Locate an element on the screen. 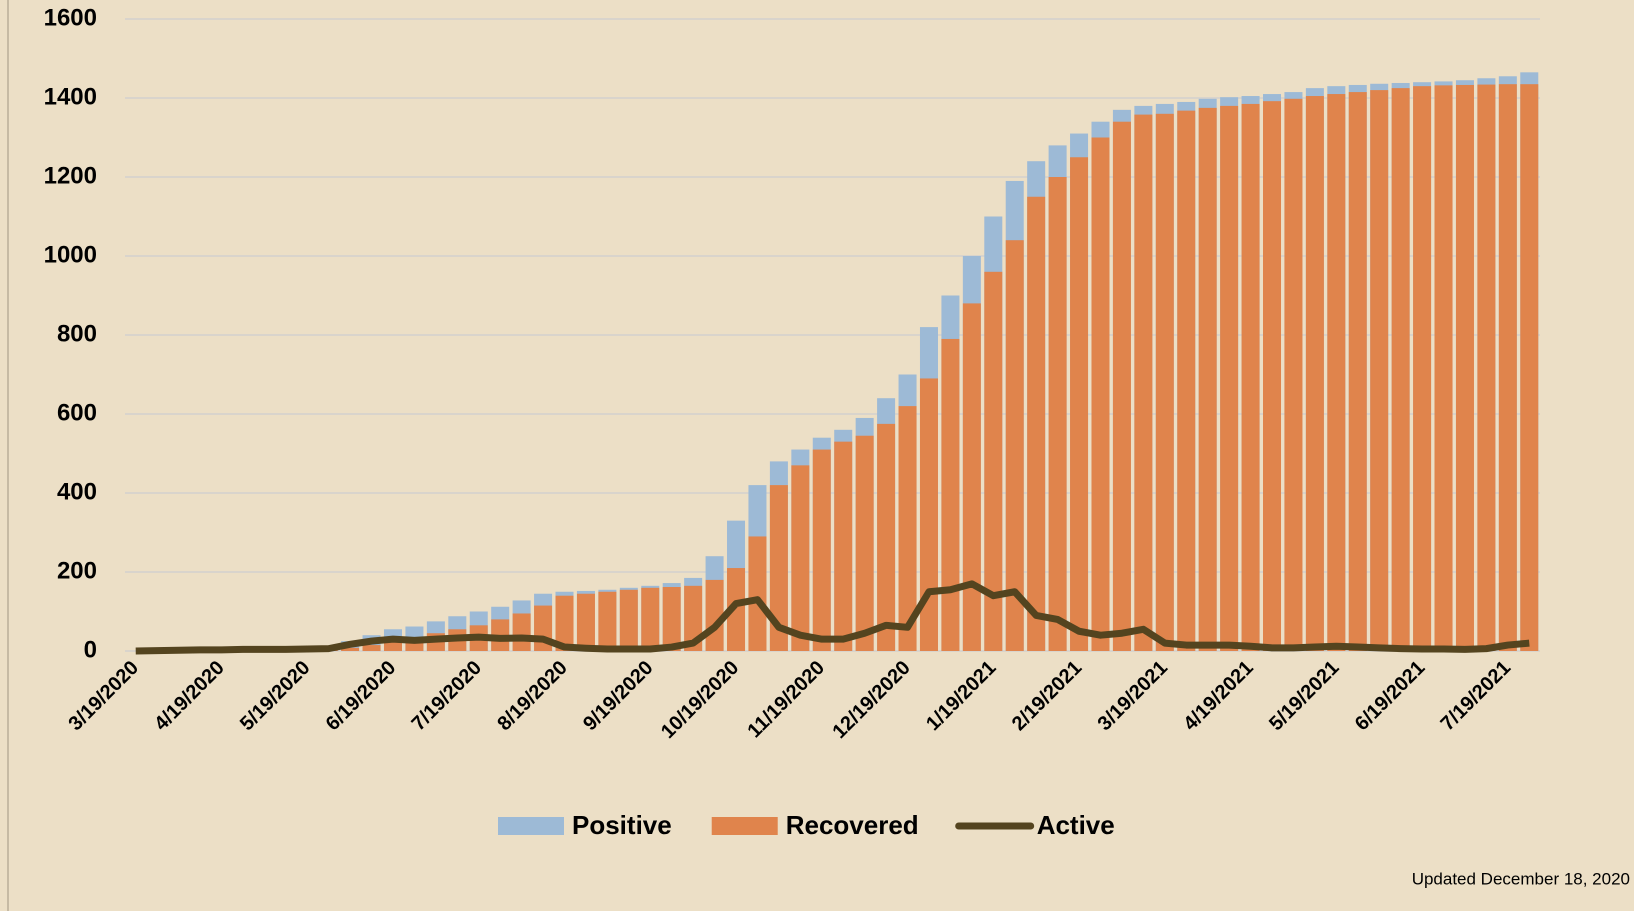  legend-label: Recovered is located at coordinates (852, 825).